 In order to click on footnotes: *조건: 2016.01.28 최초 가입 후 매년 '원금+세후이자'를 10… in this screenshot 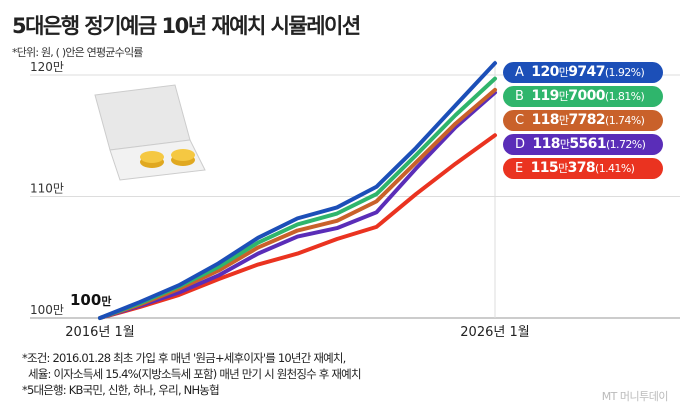, I will do `click(192, 374)`.